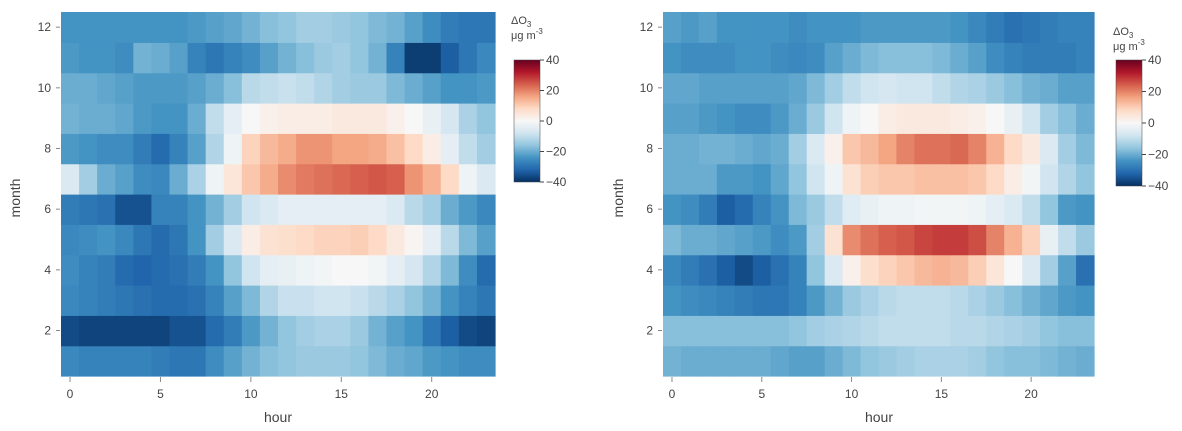 This screenshot has width=1182, height=431. I want to click on x-tick-label: 10, so click(251, 394).